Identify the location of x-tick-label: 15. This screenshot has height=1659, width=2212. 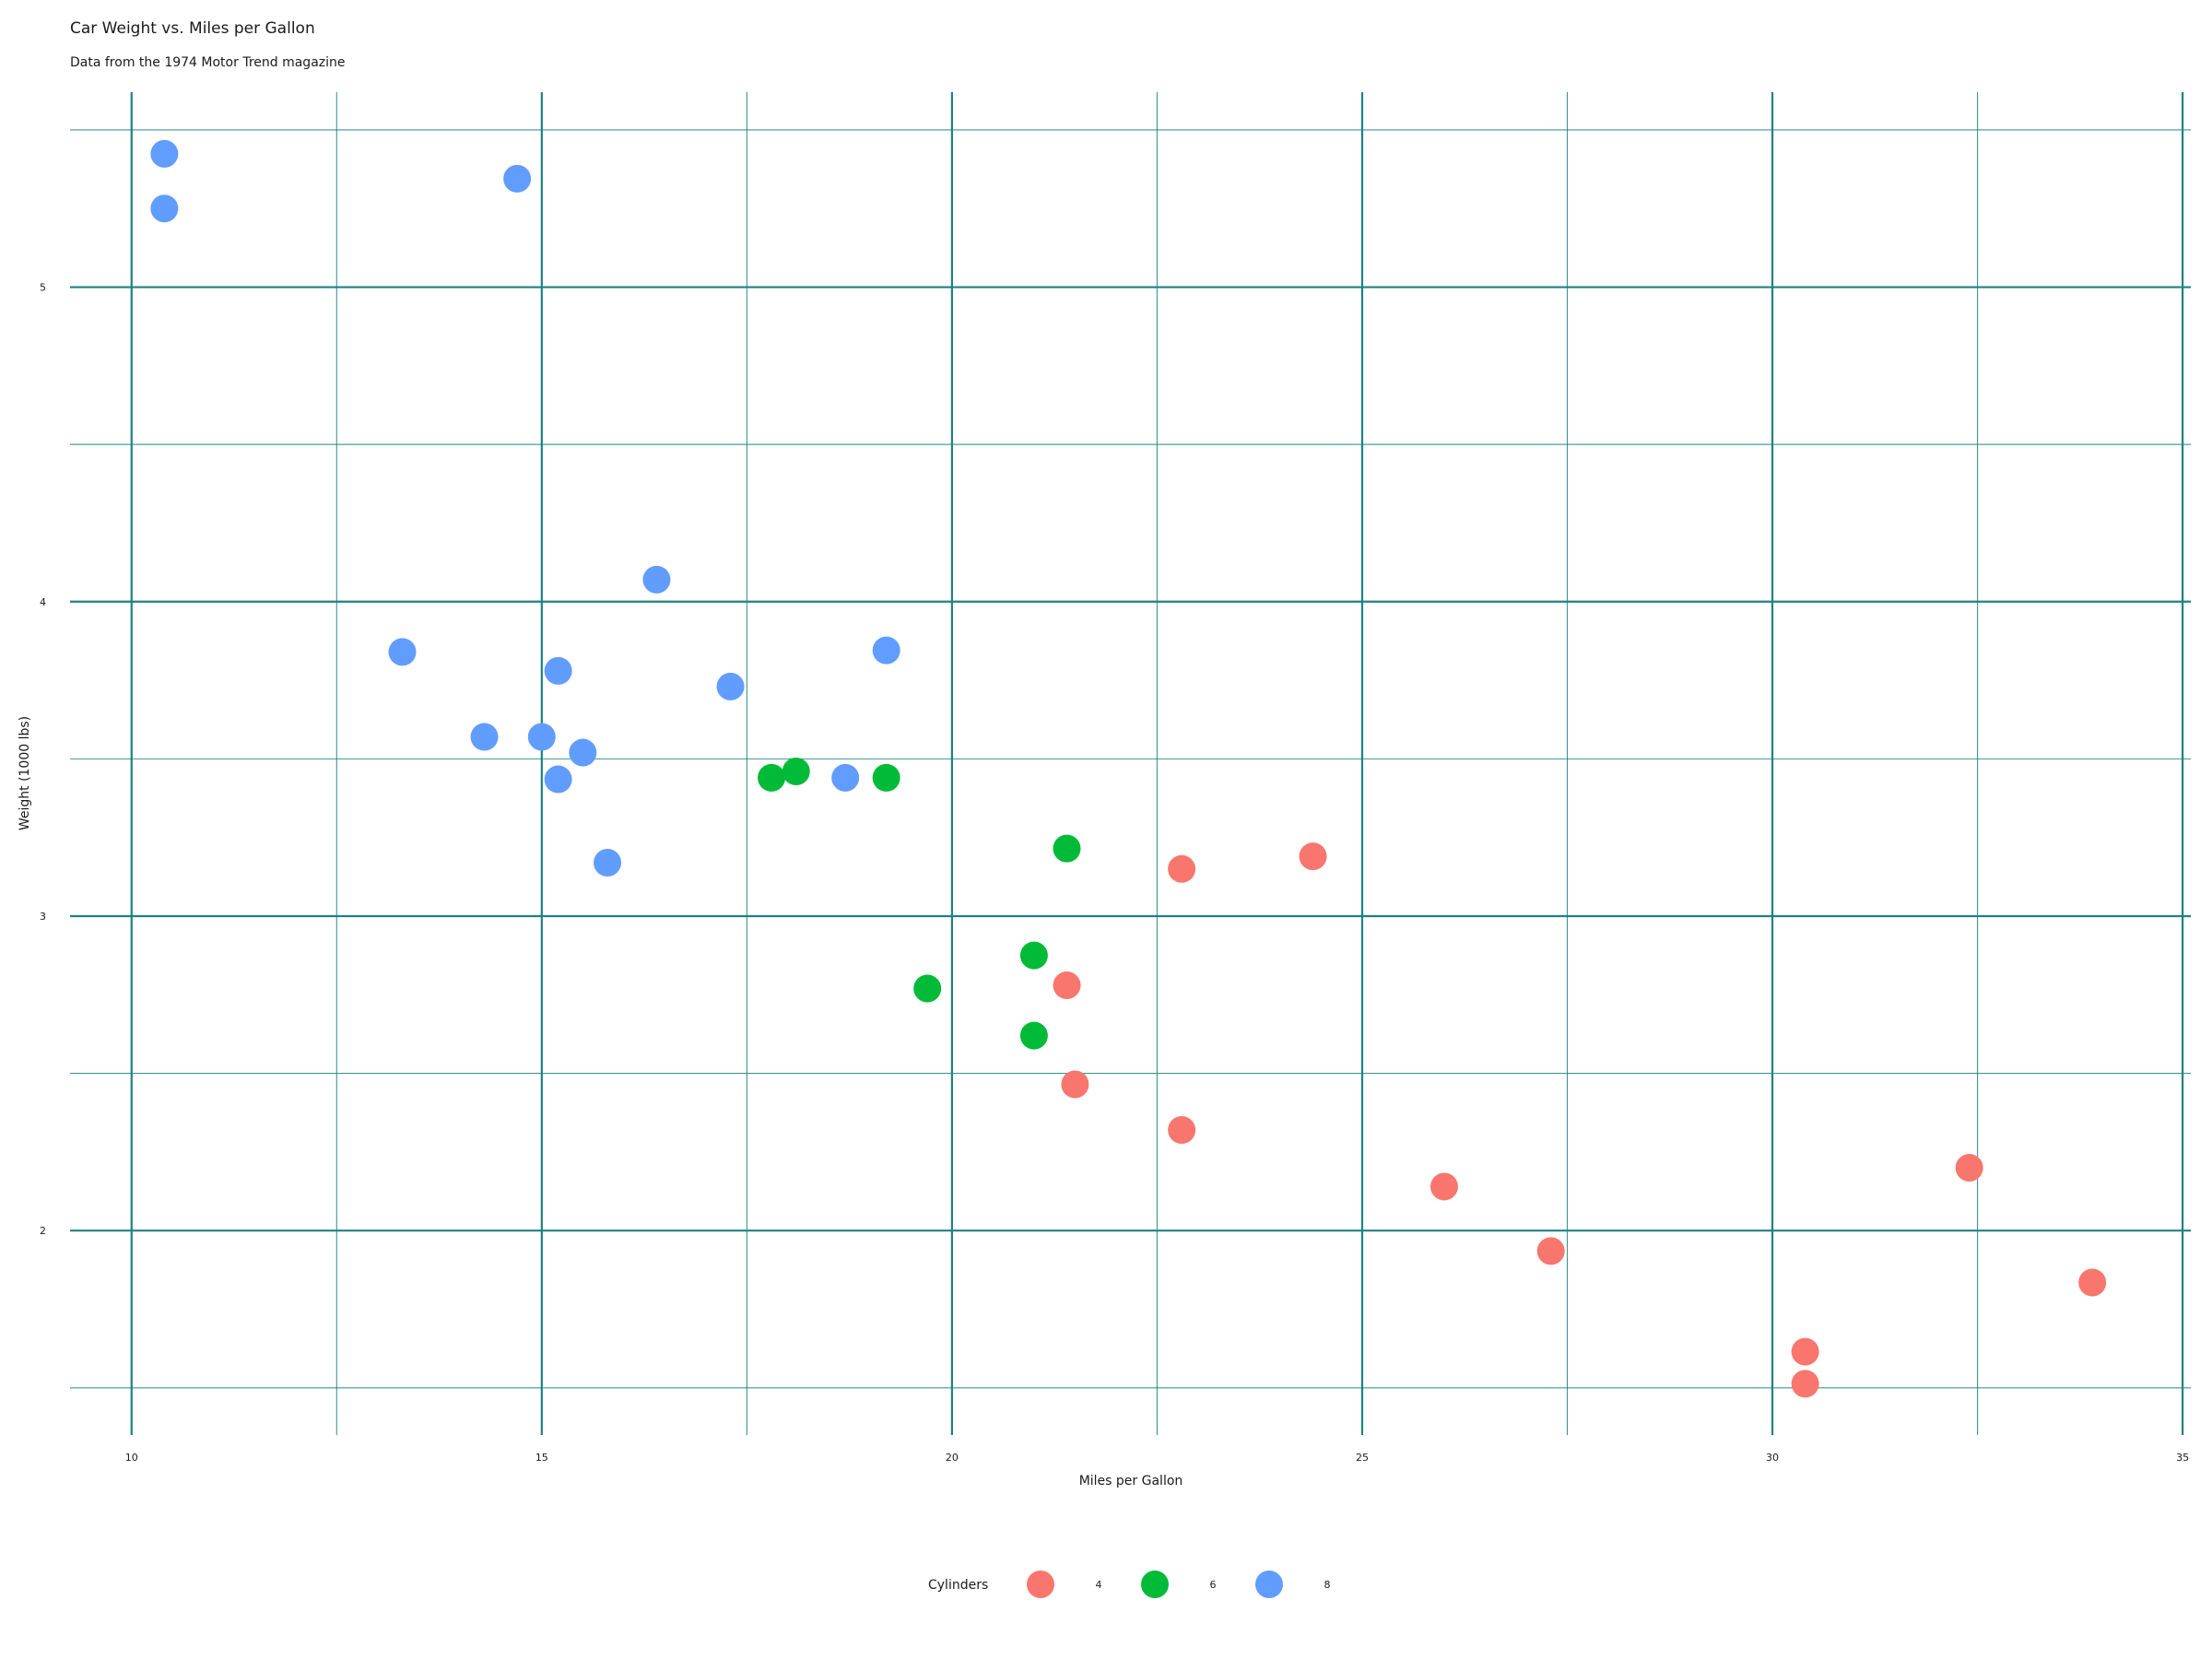
(541, 1458).